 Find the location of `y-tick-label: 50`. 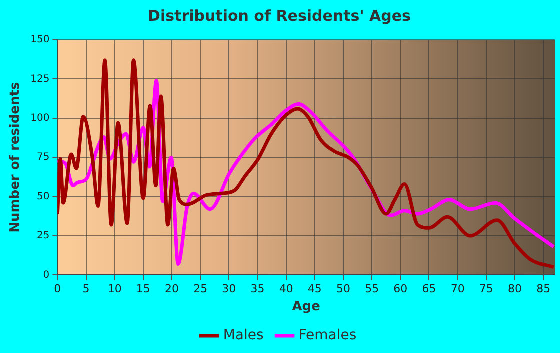

y-tick-label: 50 is located at coordinates (43, 196).